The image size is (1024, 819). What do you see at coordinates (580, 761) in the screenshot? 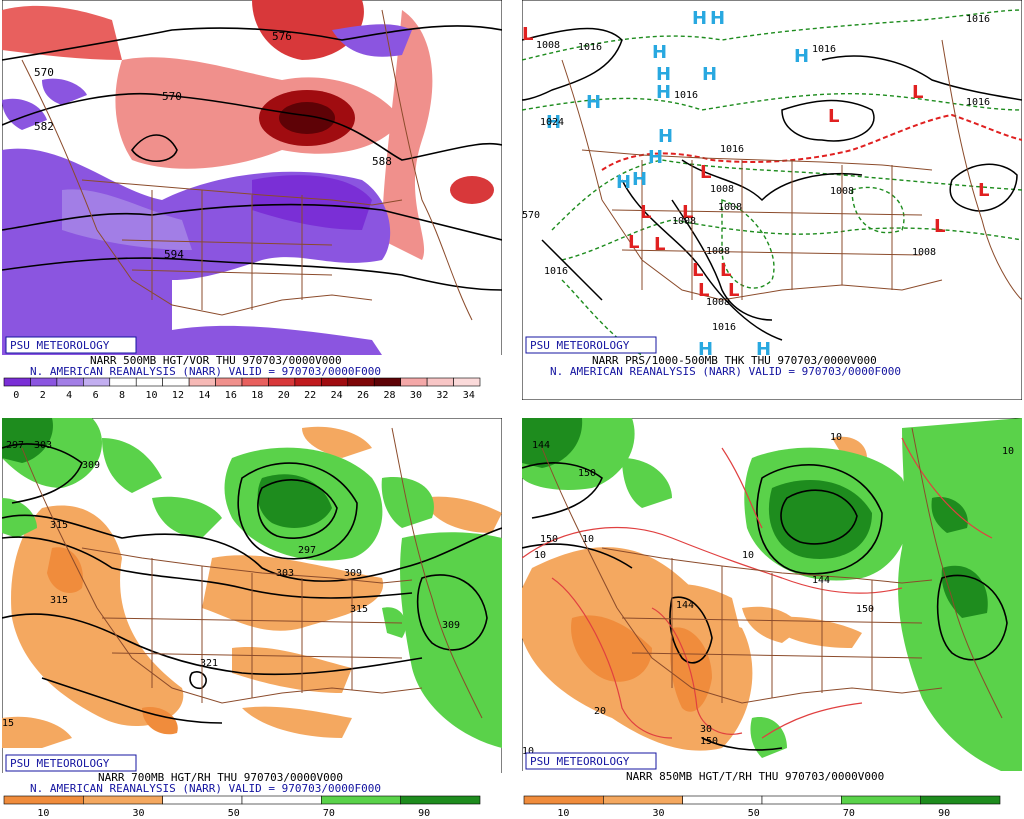
I see `badge-text: PSU METEOROLOGY` at bounding box center [580, 761].